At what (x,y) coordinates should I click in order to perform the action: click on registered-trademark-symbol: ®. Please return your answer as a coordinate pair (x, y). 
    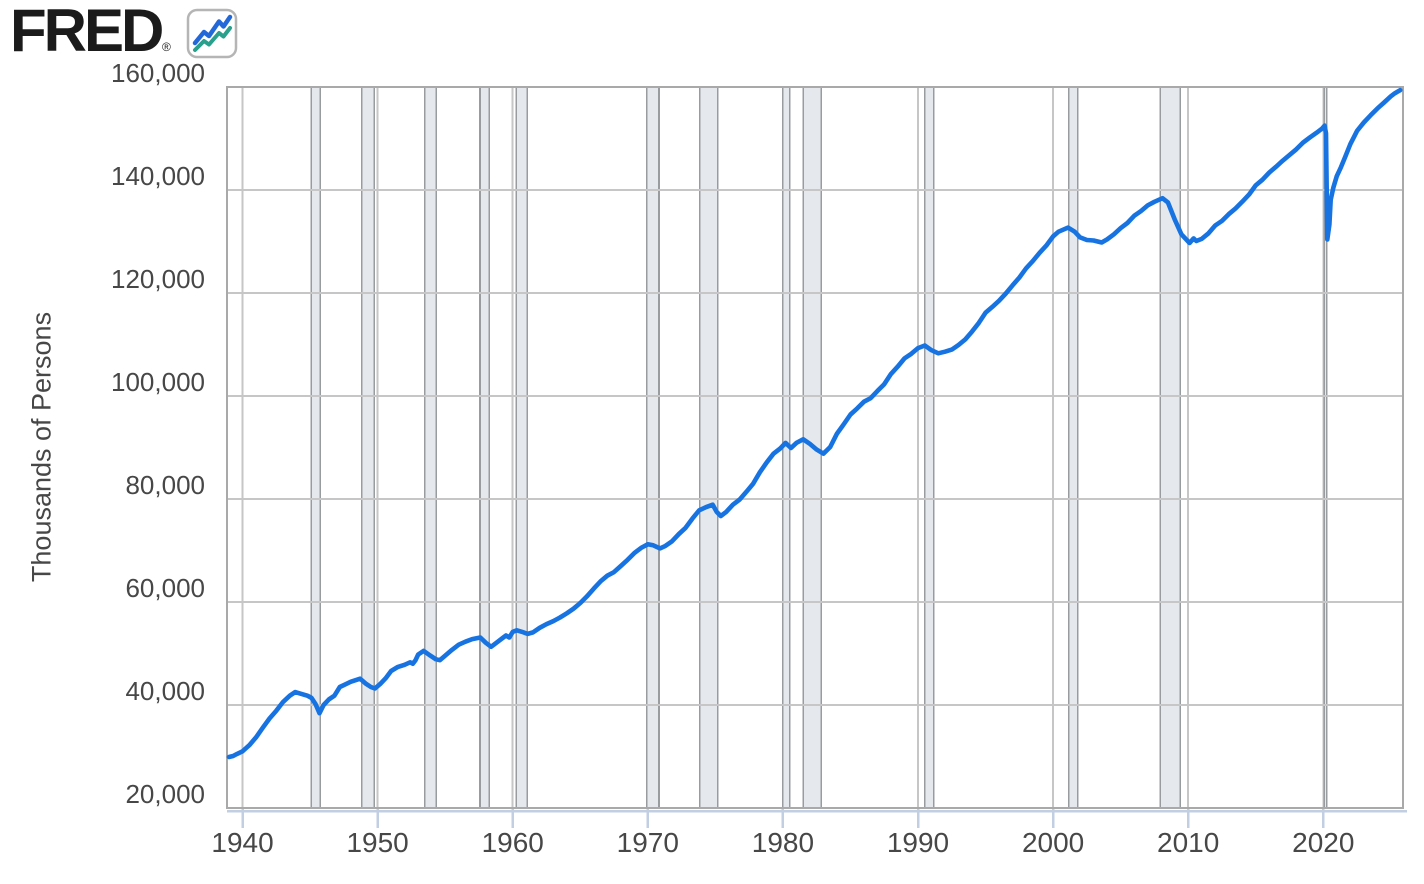
    Looking at the image, I should click on (166, 47).